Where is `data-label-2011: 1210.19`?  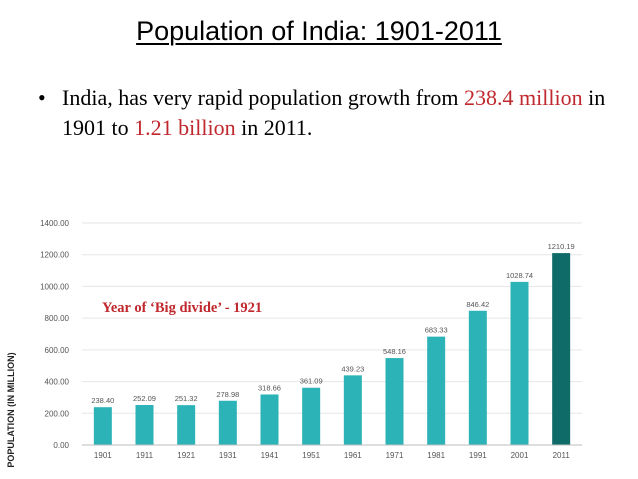
data-label-2011: 1210.19 is located at coordinates (561, 246).